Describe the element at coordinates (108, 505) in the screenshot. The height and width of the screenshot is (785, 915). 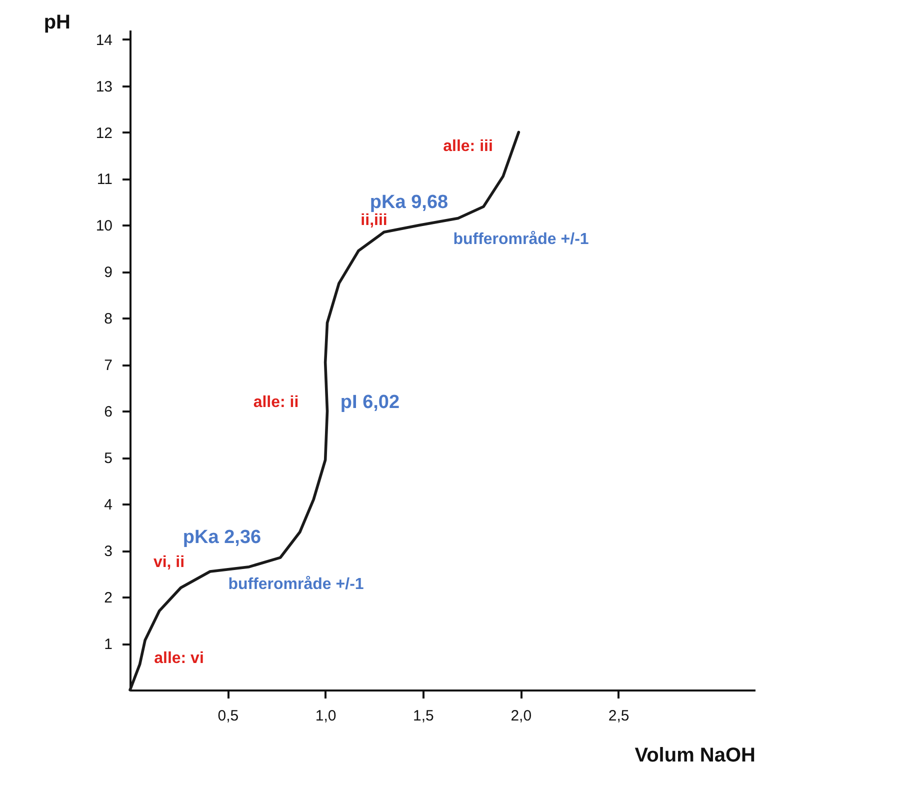
I see `y-tick-label: 4` at that location.